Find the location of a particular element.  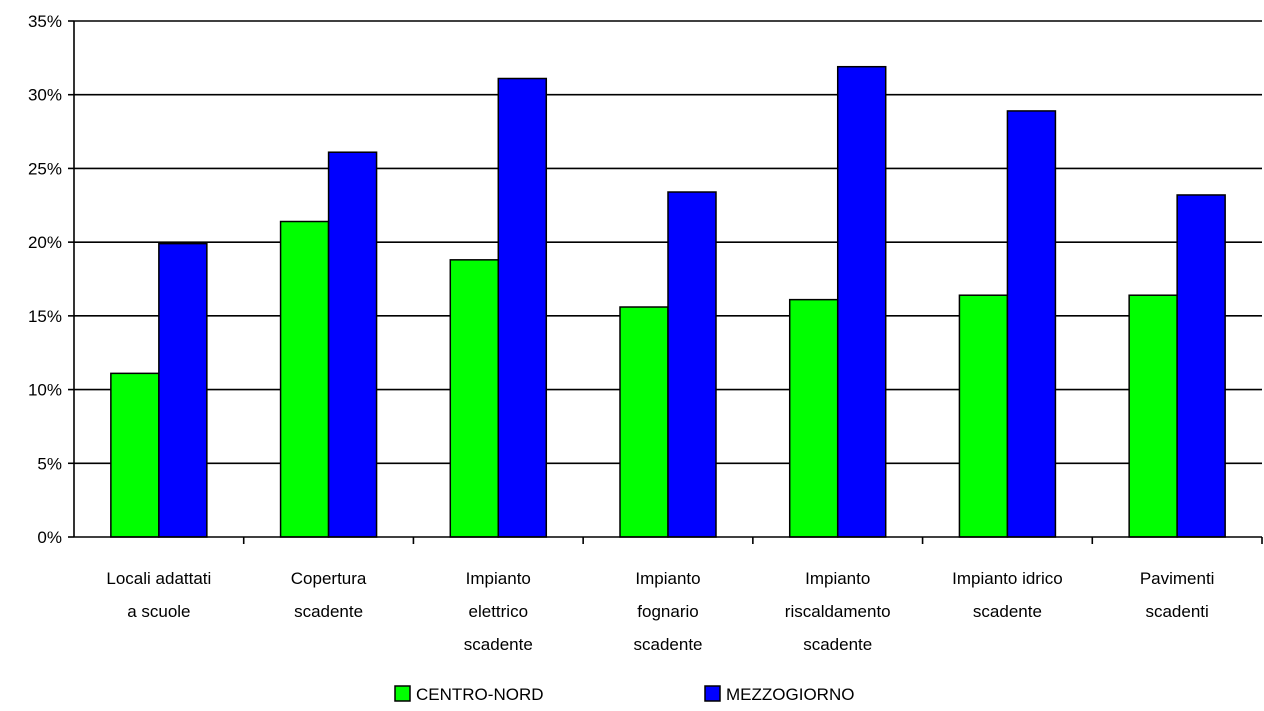

legend-label: MEZZOGIORNO is located at coordinates (790, 694).